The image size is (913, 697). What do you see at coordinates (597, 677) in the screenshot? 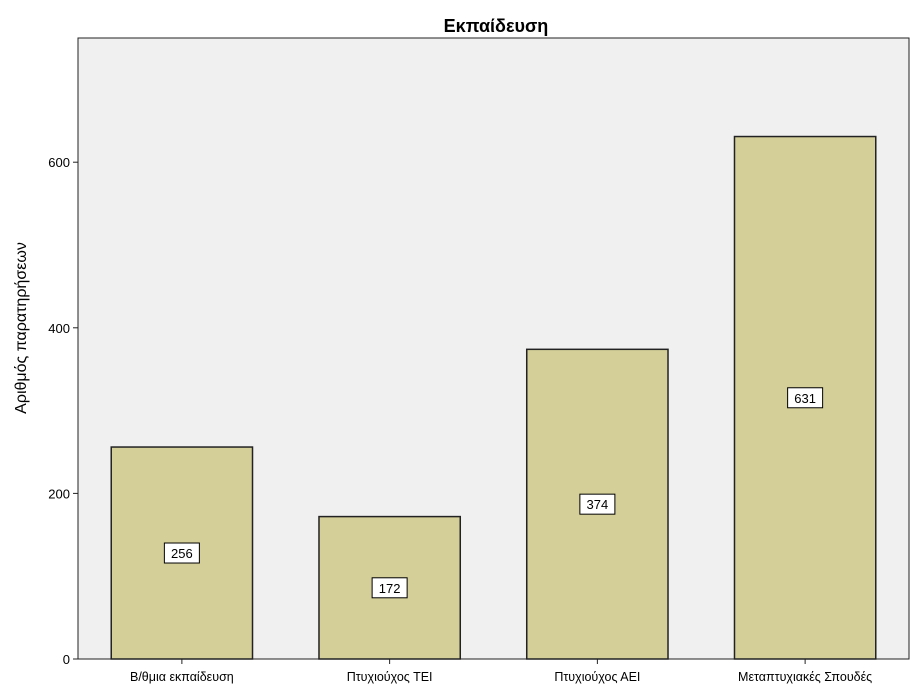
I see `x-tick-label-3: Πτυχιούχος ΑΕΙ` at bounding box center [597, 677].